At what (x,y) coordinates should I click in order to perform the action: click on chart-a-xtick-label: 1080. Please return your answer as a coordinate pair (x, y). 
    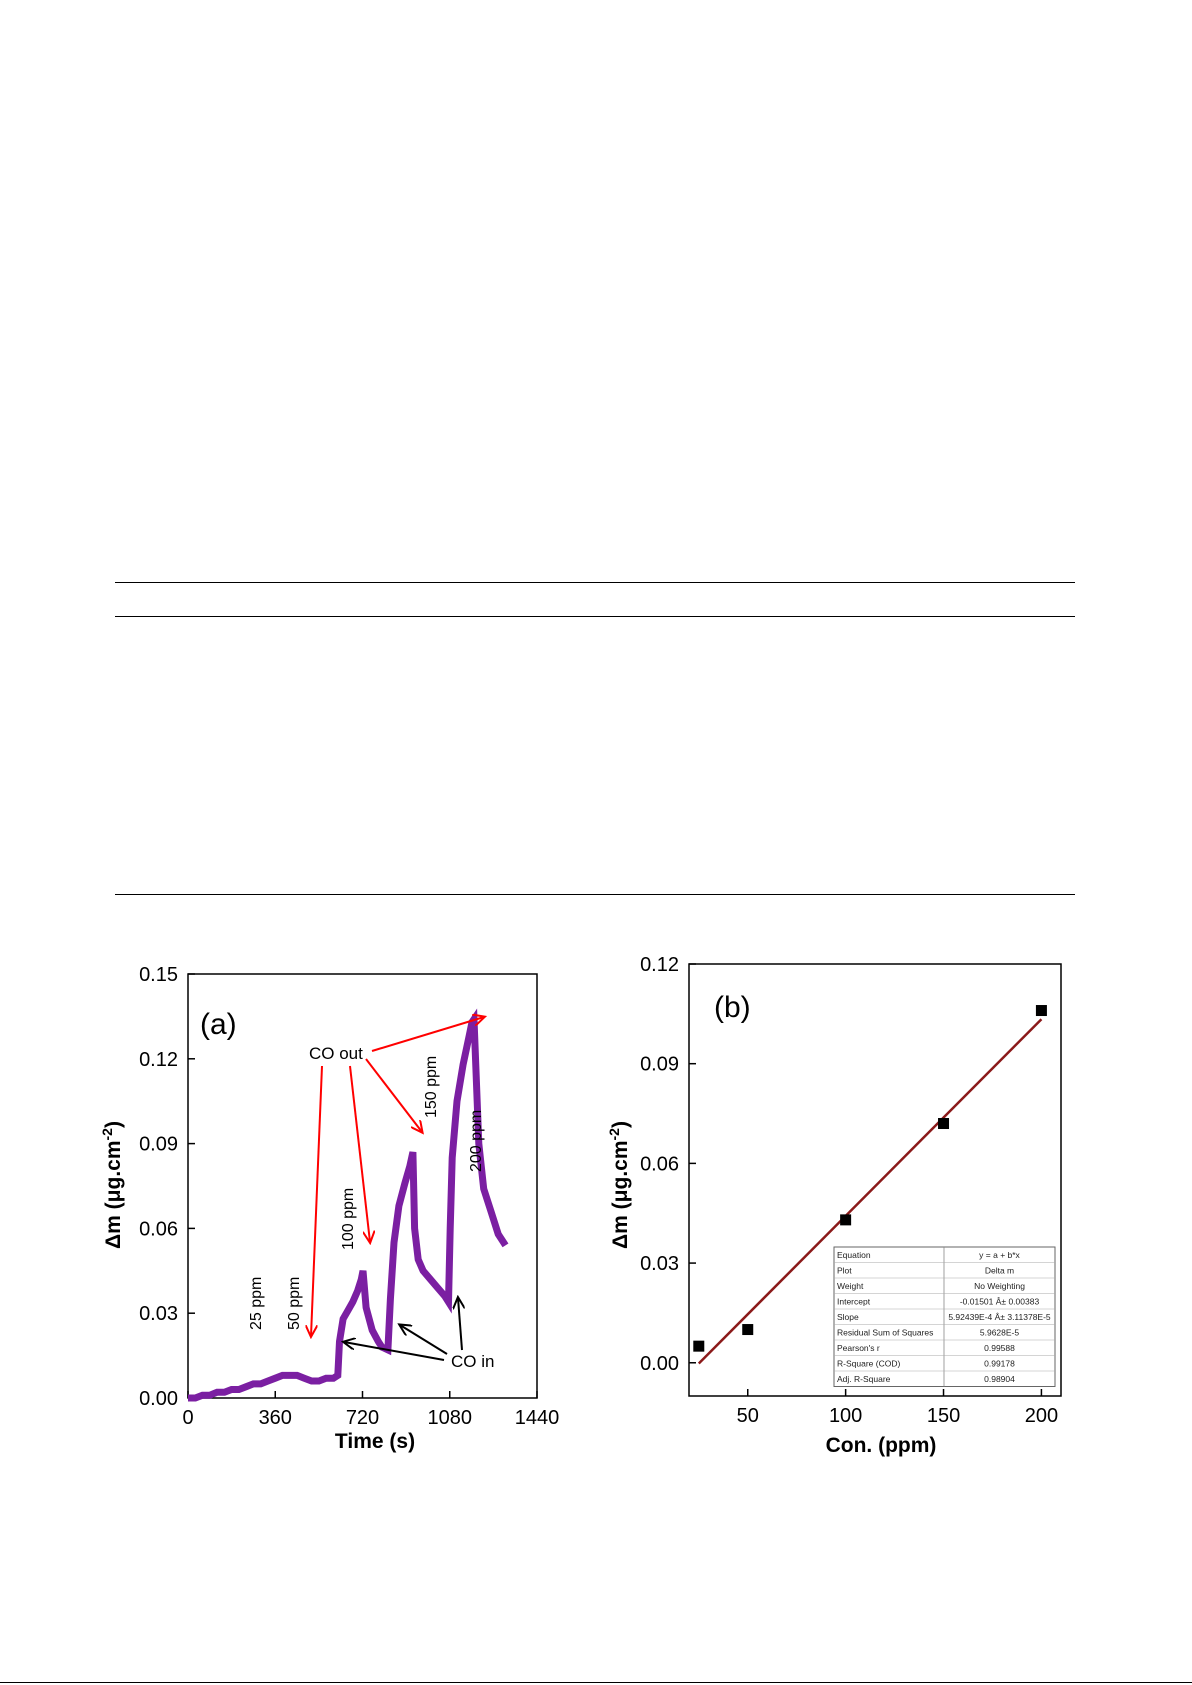
    Looking at the image, I should click on (450, 1418).